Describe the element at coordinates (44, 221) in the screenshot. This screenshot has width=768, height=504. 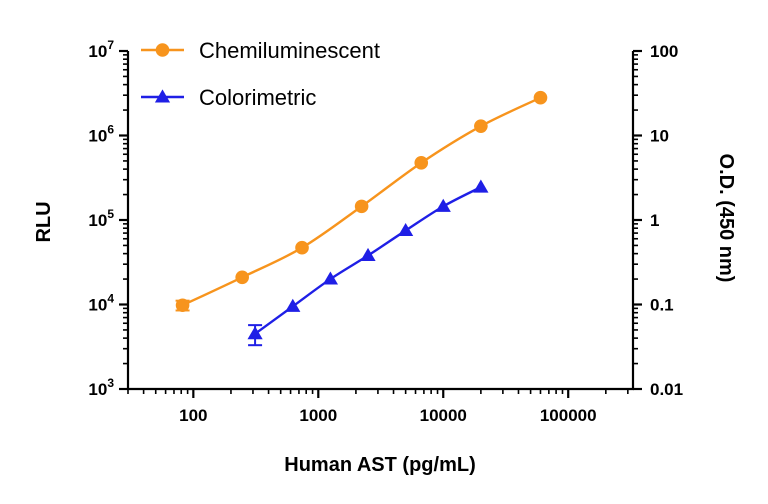
I see `y-left-axis-title: RLU` at that location.